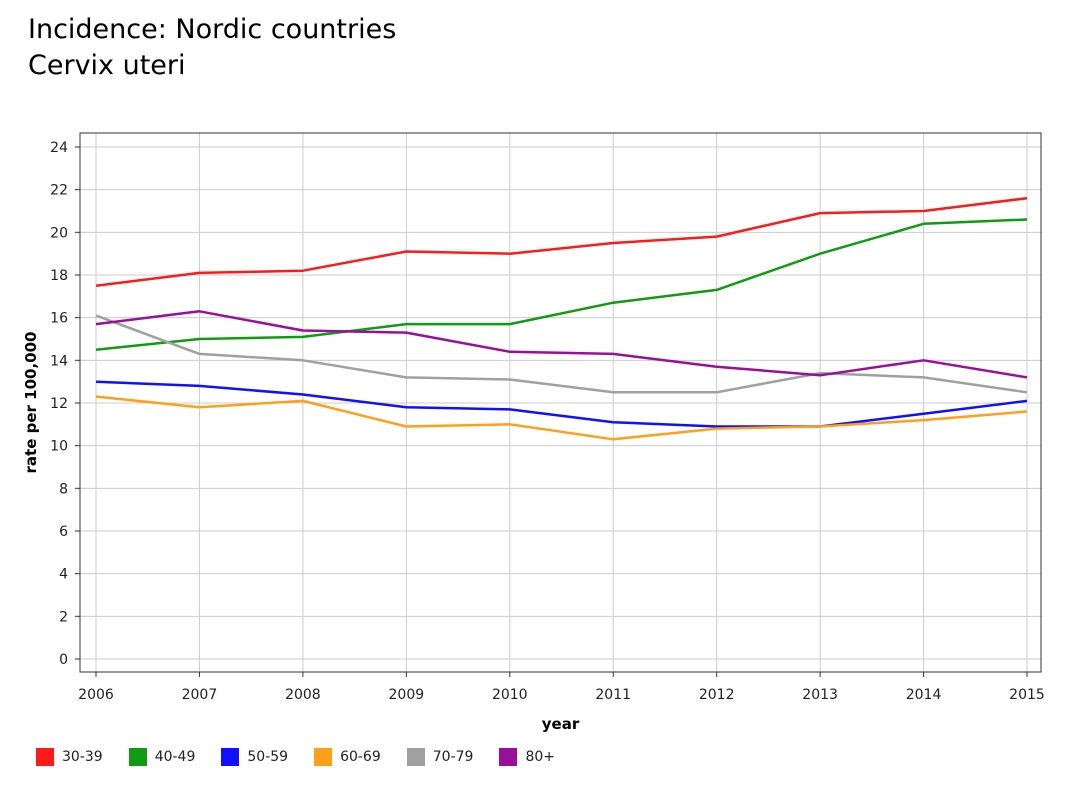 Image resolution: width=1086 pixels, height=804 pixels. I want to click on y-tick-label: 4, so click(63, 575).